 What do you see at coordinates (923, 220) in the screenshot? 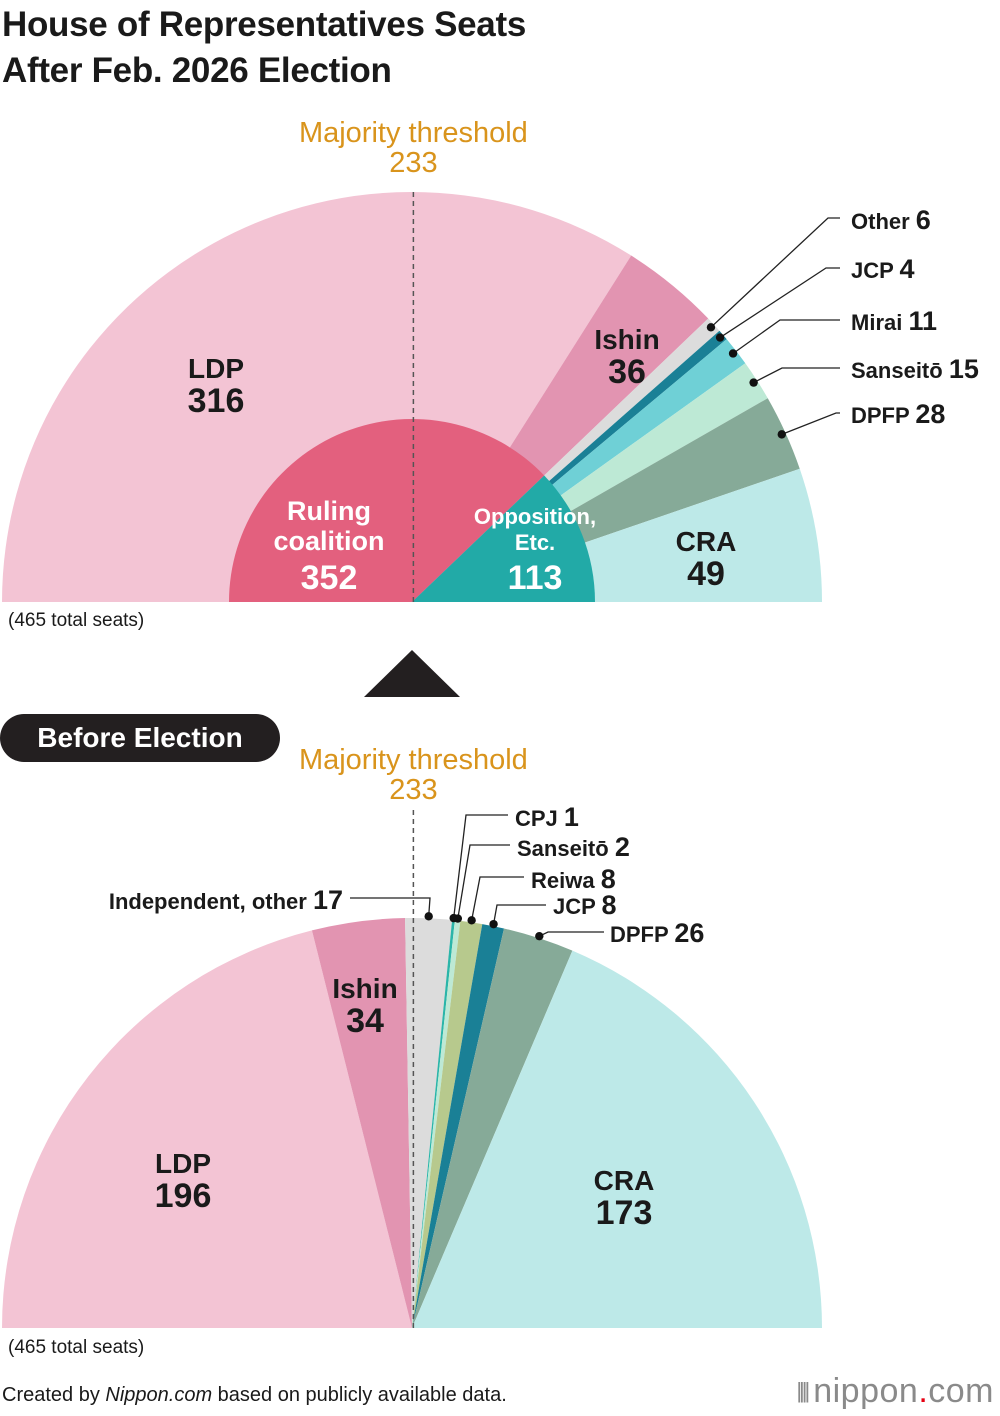
I see `after-callout-other-value: 6` at bounding box center [923, 220].